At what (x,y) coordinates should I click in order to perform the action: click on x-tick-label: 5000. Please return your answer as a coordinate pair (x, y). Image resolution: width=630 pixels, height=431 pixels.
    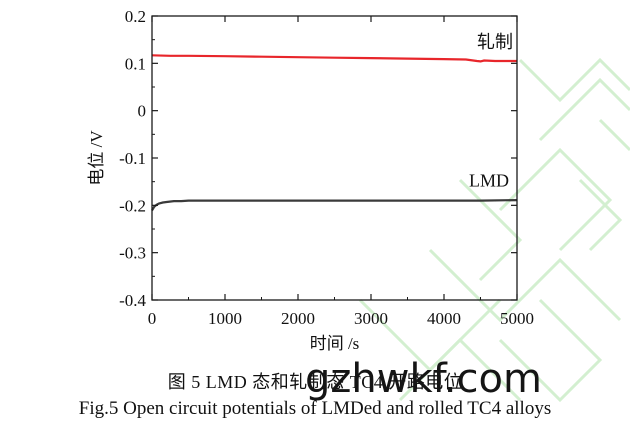
    Looking at the image, I should click on (517, 318).